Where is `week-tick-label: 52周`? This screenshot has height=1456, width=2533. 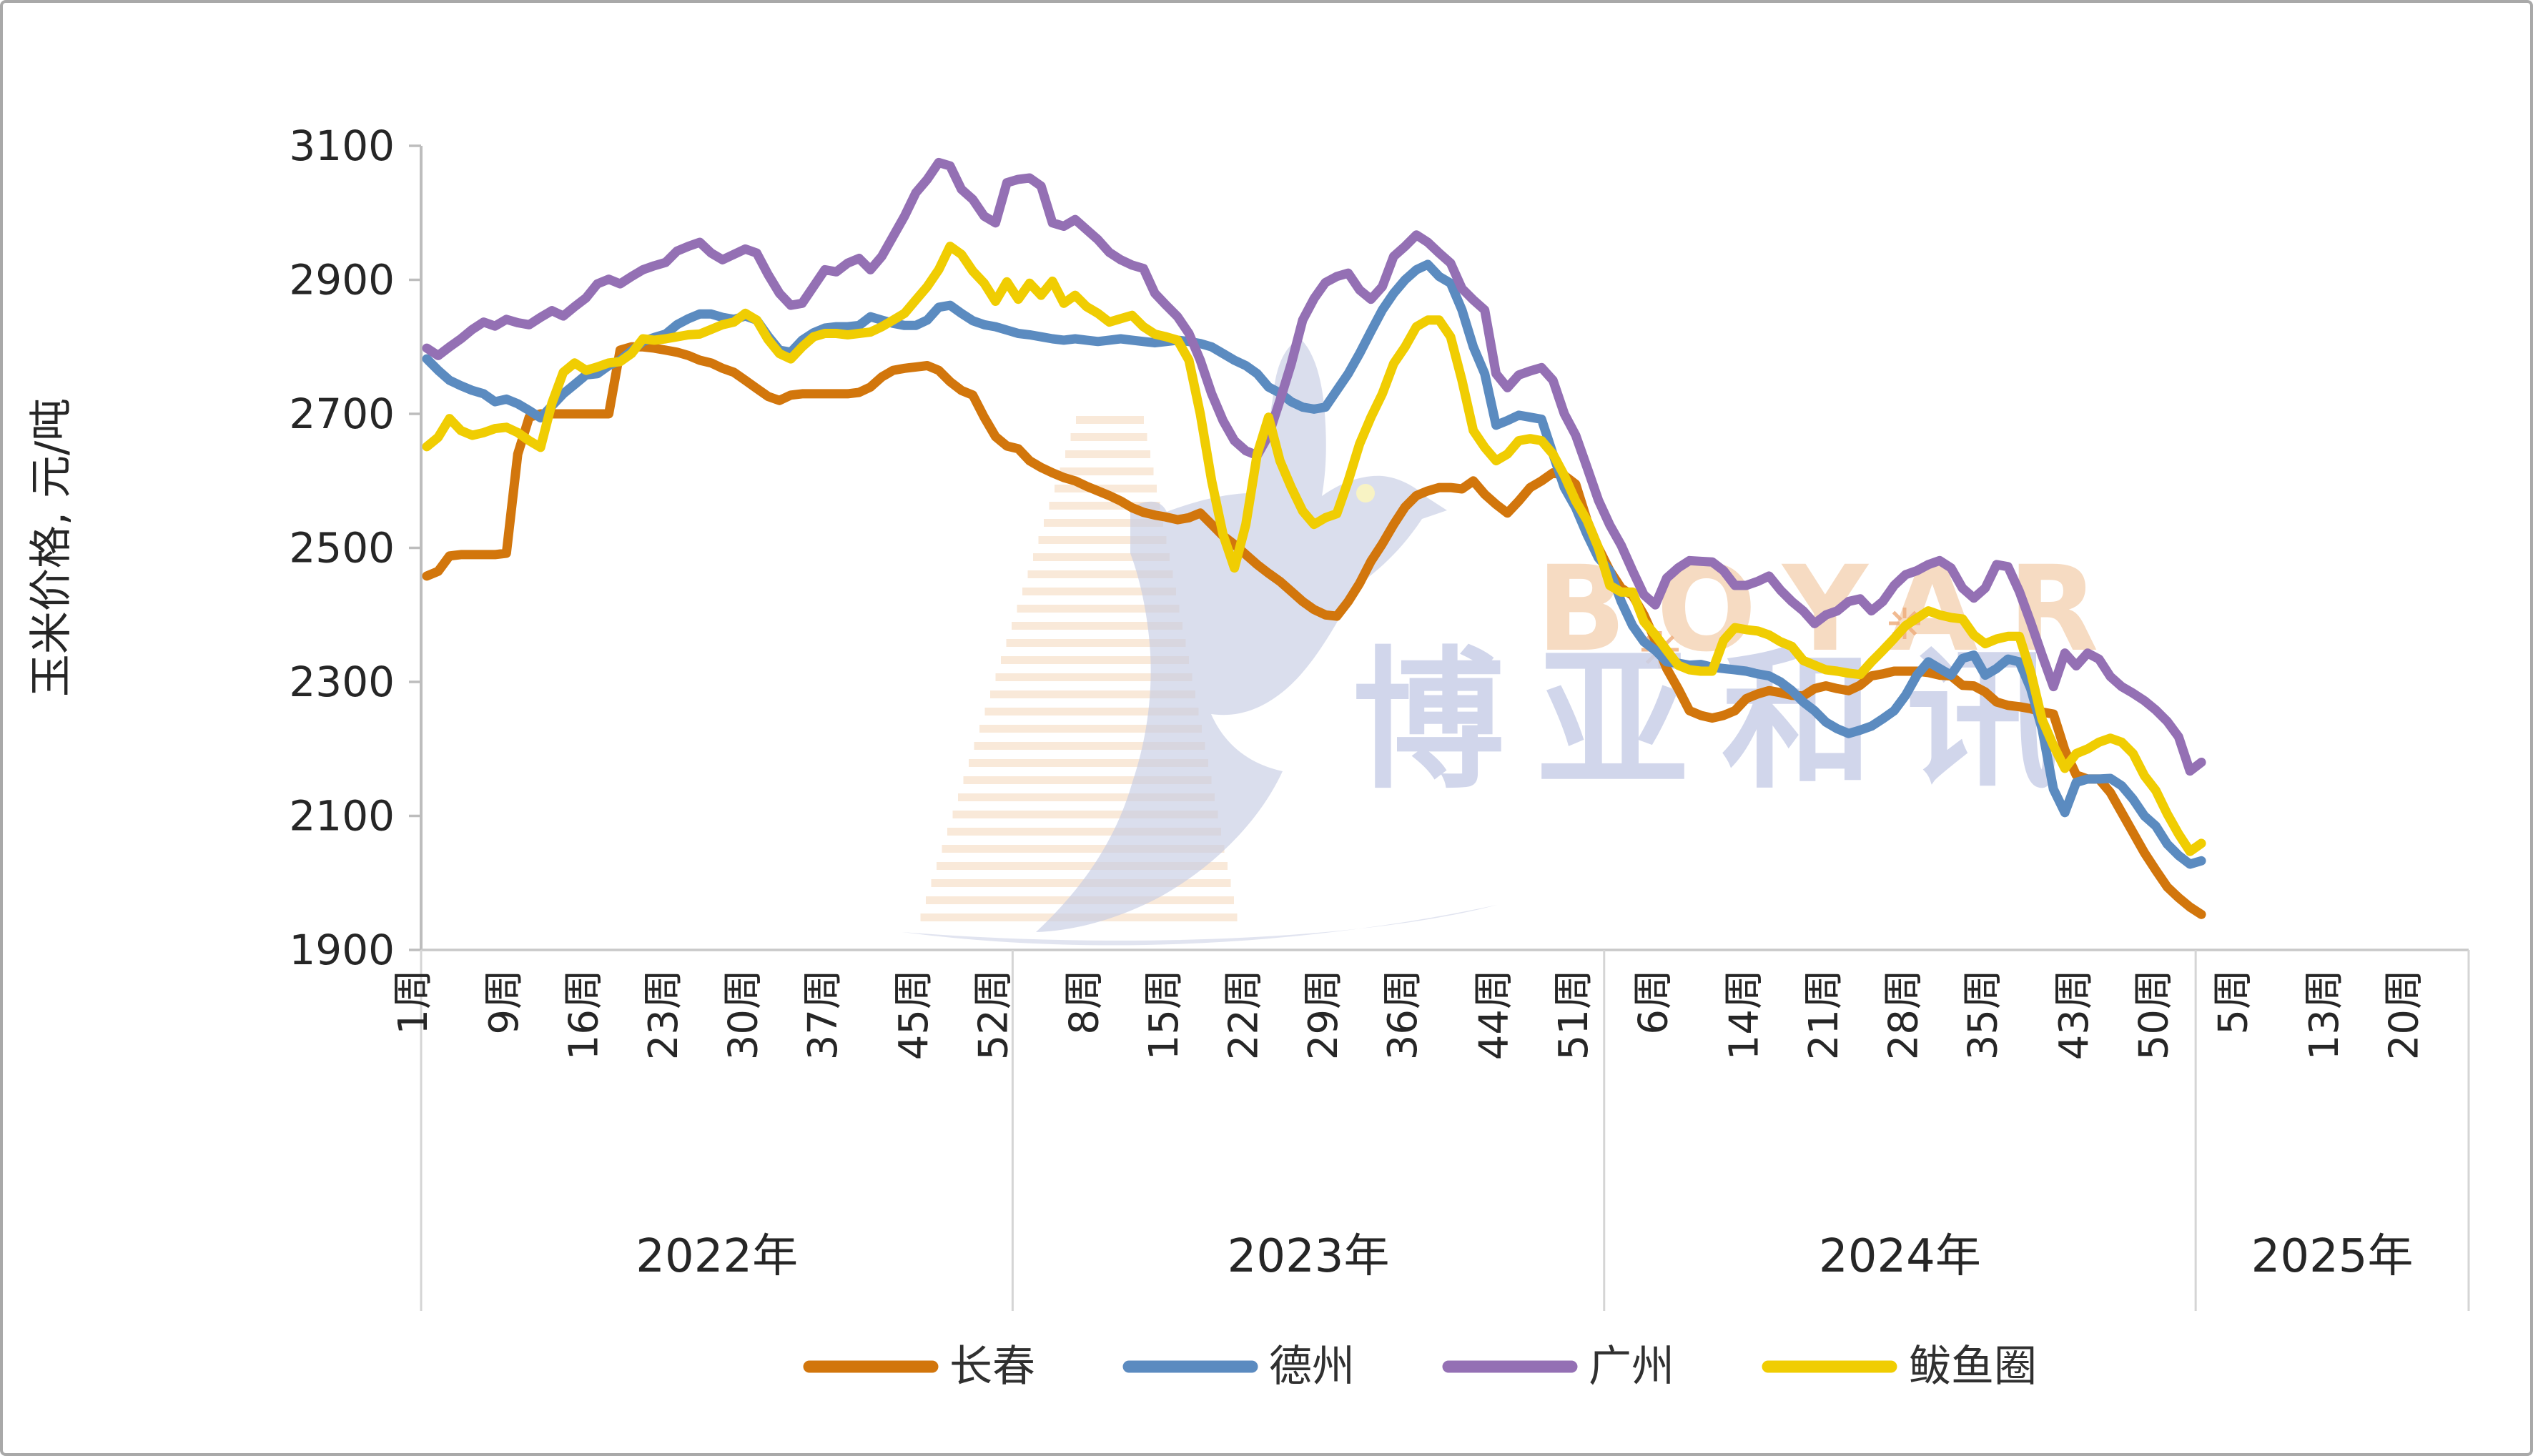
week-tick-label: 52周 is located at coordinates (993, 1014).